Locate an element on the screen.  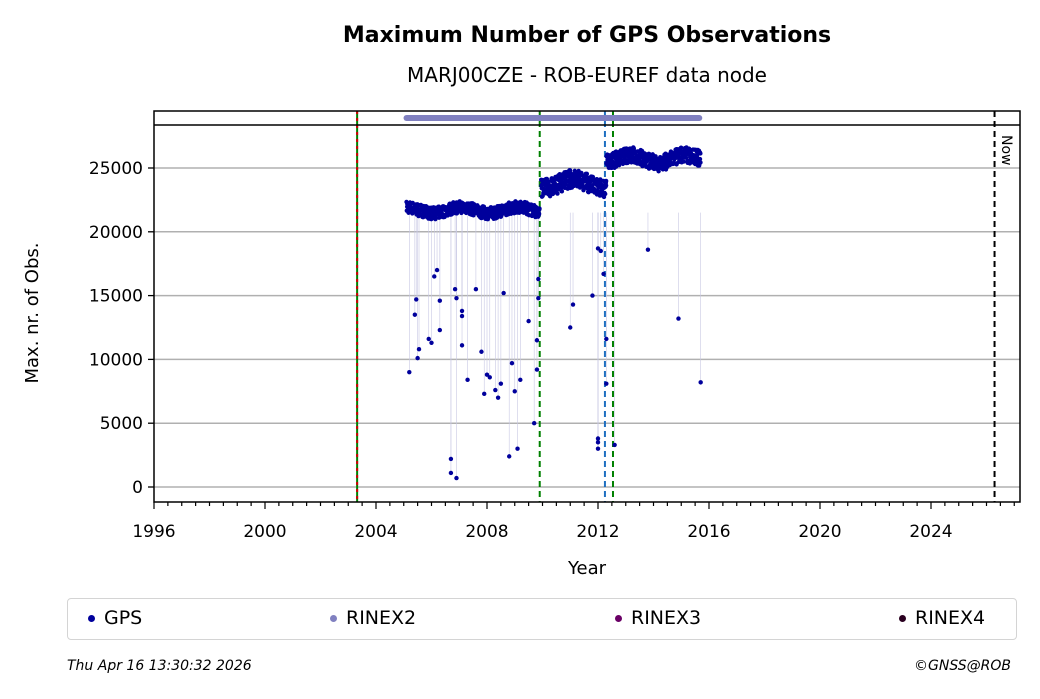
y-tick-label: 5000 is located at coordinates (121, 424).